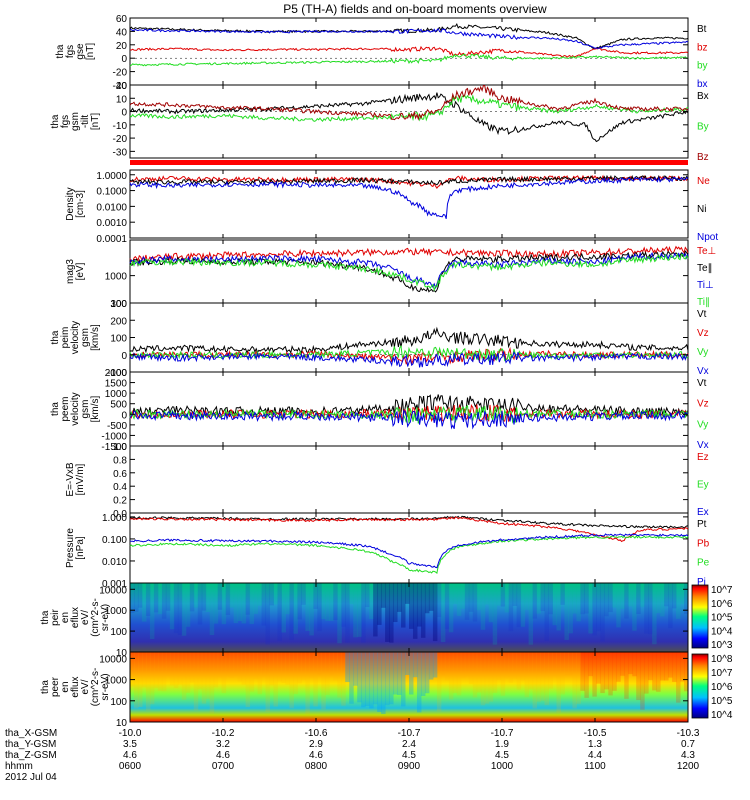 This screenshot has width=750, height=800. Describe the element at coordinates (114, 436) in the screenshot. I see `y-tick-label: -1000` at that location.